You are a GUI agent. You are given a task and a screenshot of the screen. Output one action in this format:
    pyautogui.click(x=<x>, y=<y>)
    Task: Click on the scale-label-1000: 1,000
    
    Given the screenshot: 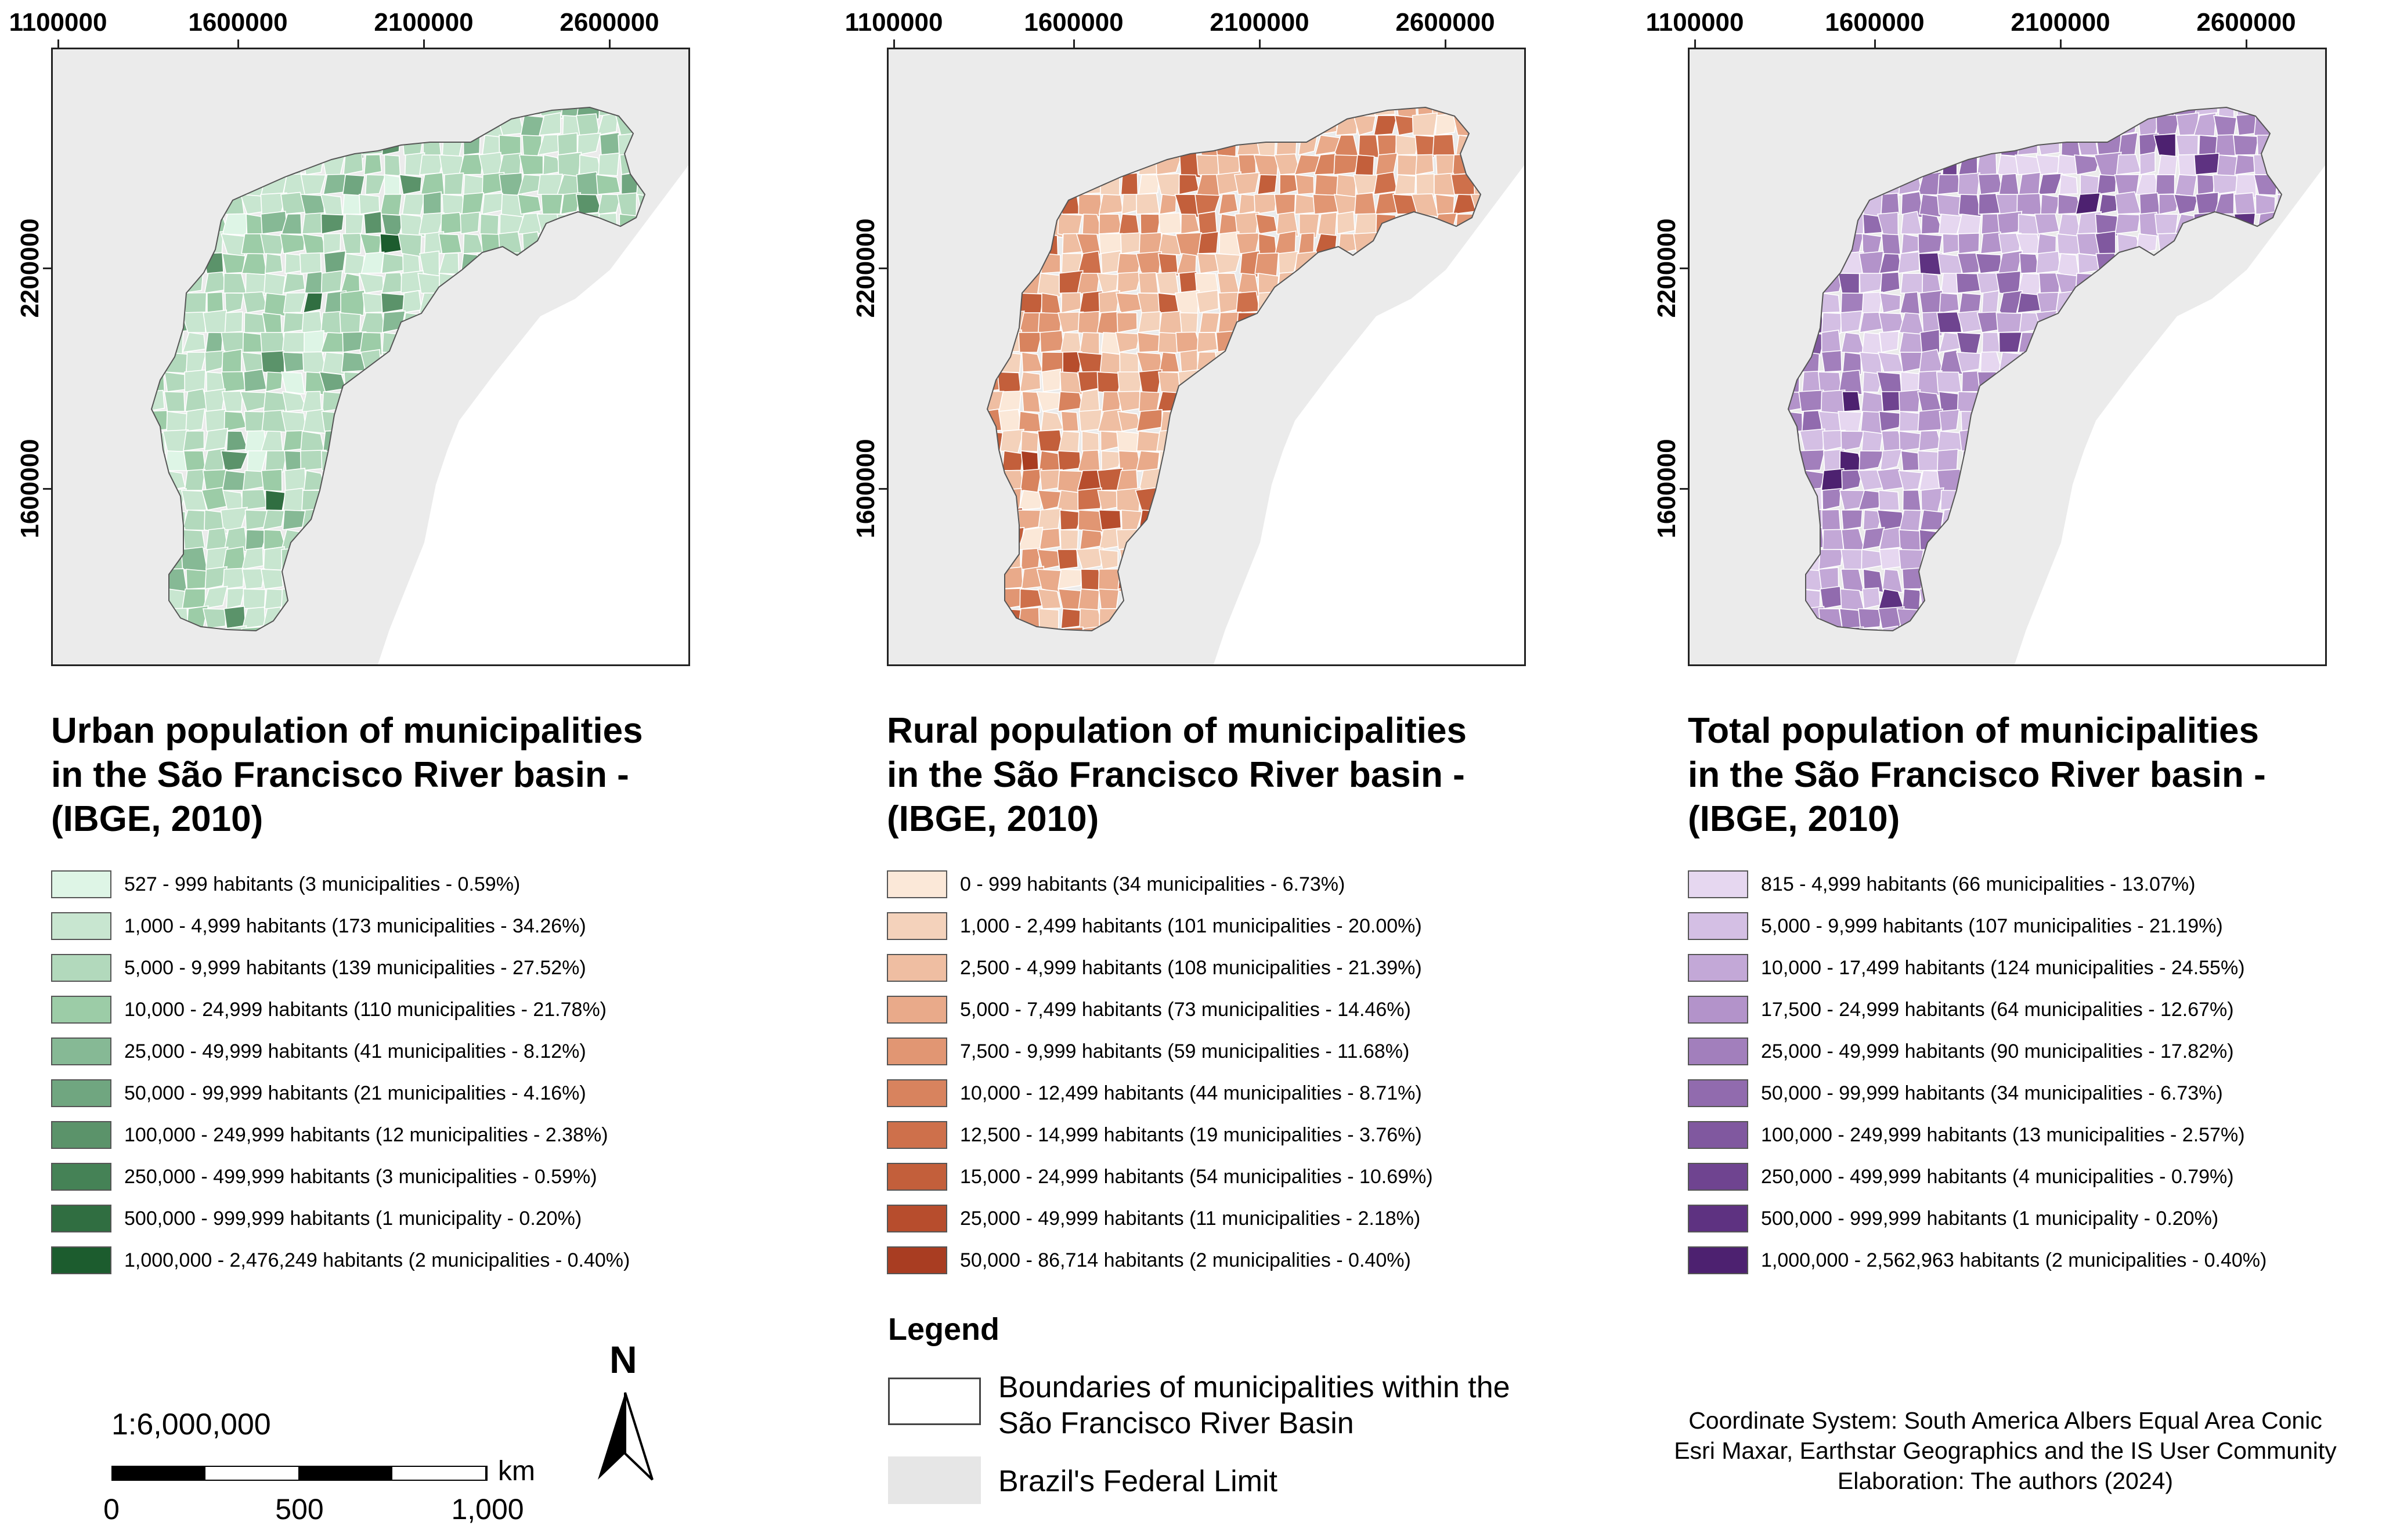 What is the action you would take?
    pyautogui.click(x=487, y=1509)
    